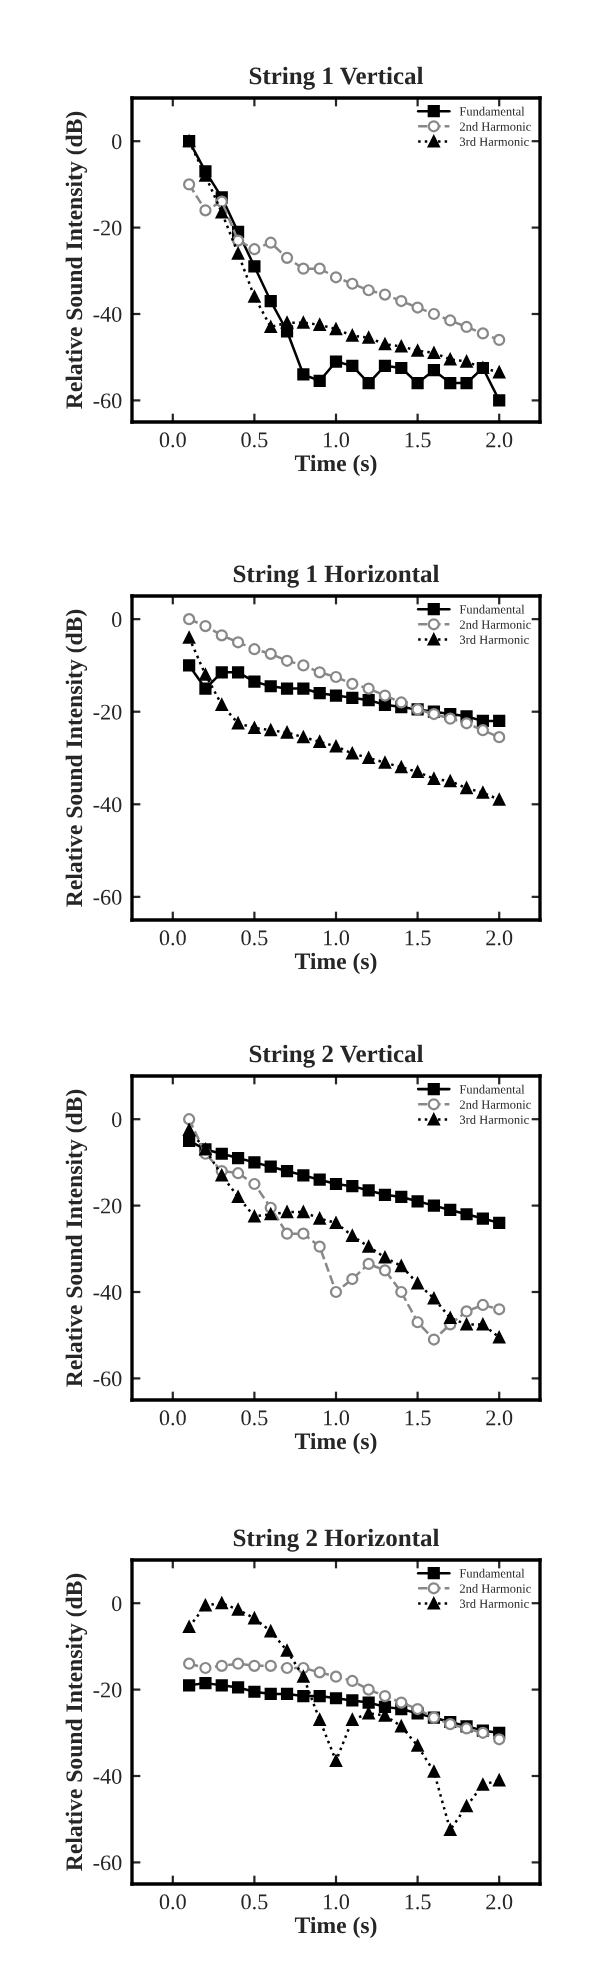  What do you see at coordinates (336, 78) in the screenshot?
I see `chart-title: String 1 Vertical` at bounding box center [336, 78].